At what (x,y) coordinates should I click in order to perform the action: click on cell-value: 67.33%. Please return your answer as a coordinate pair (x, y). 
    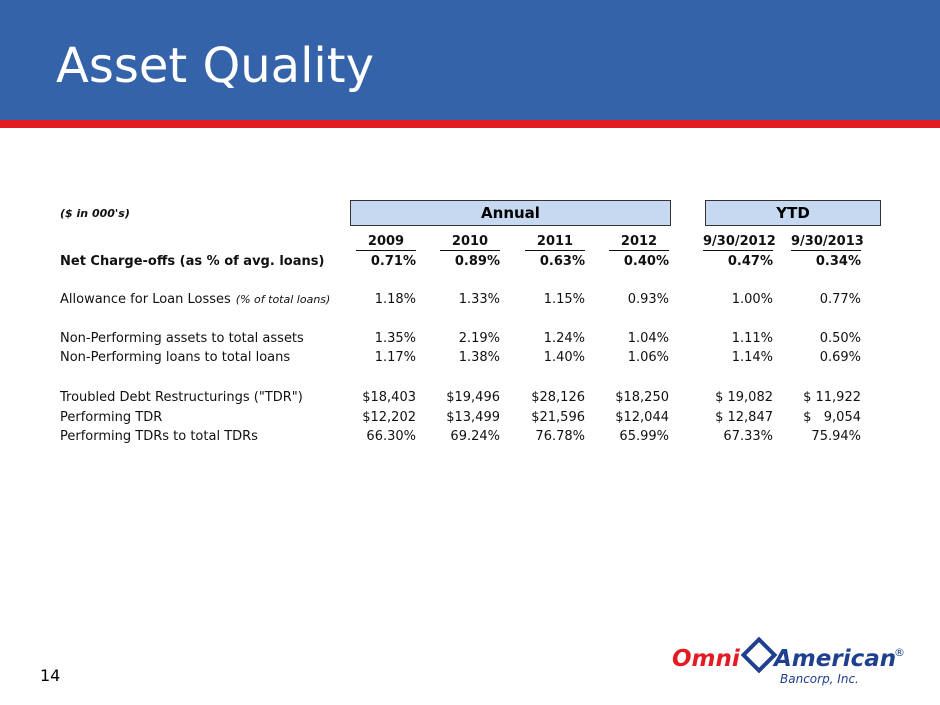
    Looking at the image, I should click on (748, 436).